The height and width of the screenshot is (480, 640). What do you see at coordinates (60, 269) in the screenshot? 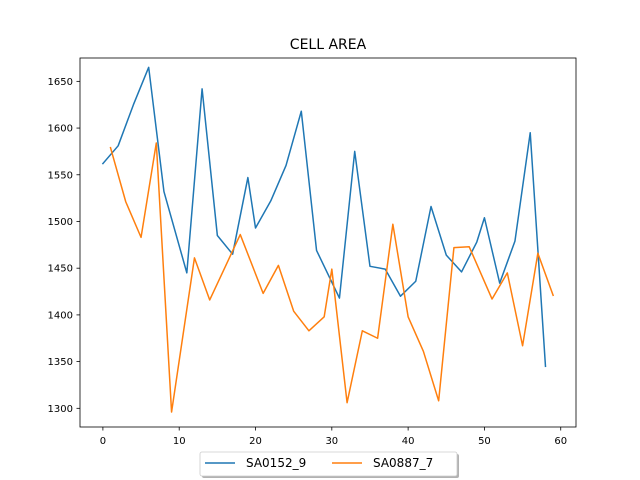
I see `y-tick-label: 1450` at bounding box center [60, 269].